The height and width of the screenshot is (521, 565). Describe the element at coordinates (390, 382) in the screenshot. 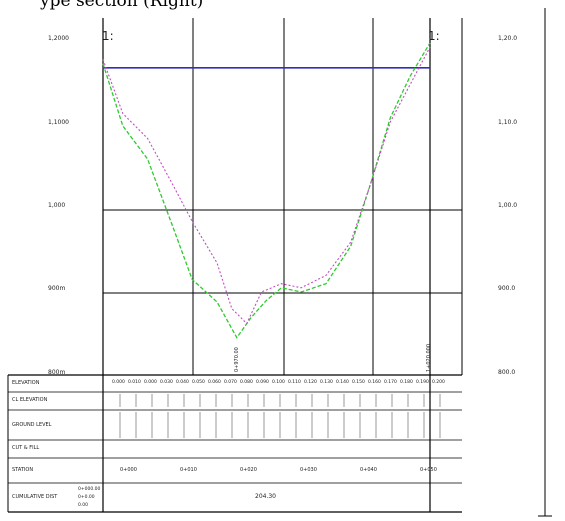

I see `elevation-value: 0.170` at that location.